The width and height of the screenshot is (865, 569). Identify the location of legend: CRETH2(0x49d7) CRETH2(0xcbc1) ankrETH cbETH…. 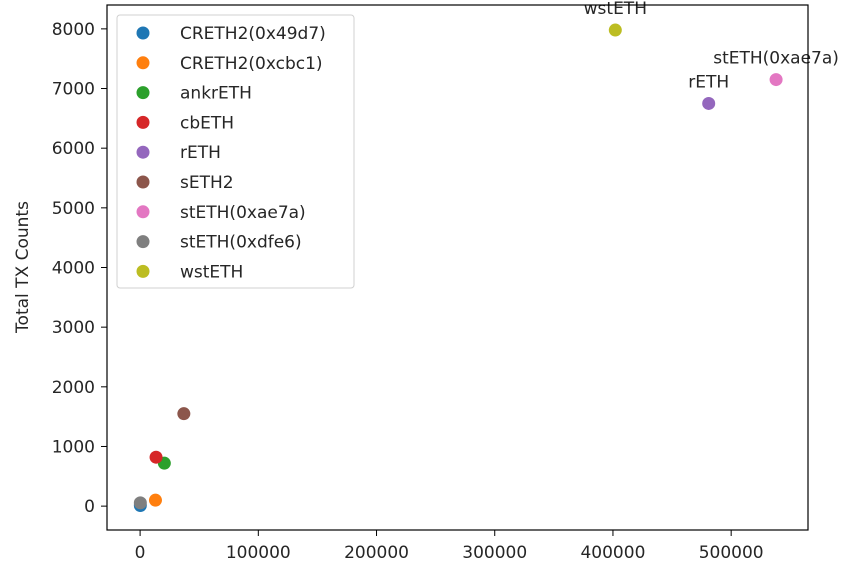
(235, 151).